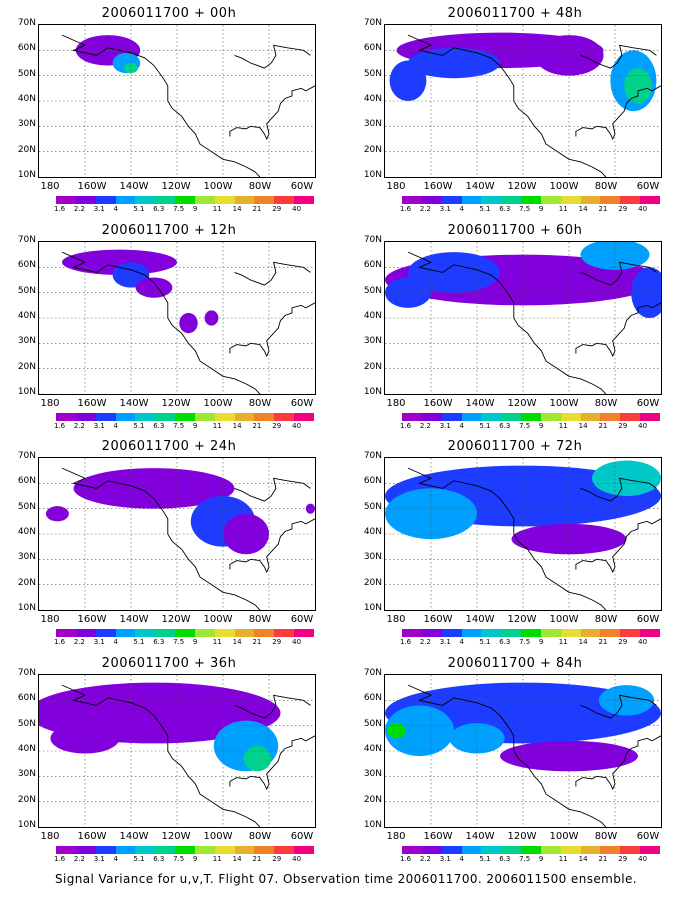  What do you see at coordinates (169, 230) in the screenshot?
I see `panel-title: 2006011700 + 12h` at bounding box center [169, 230].